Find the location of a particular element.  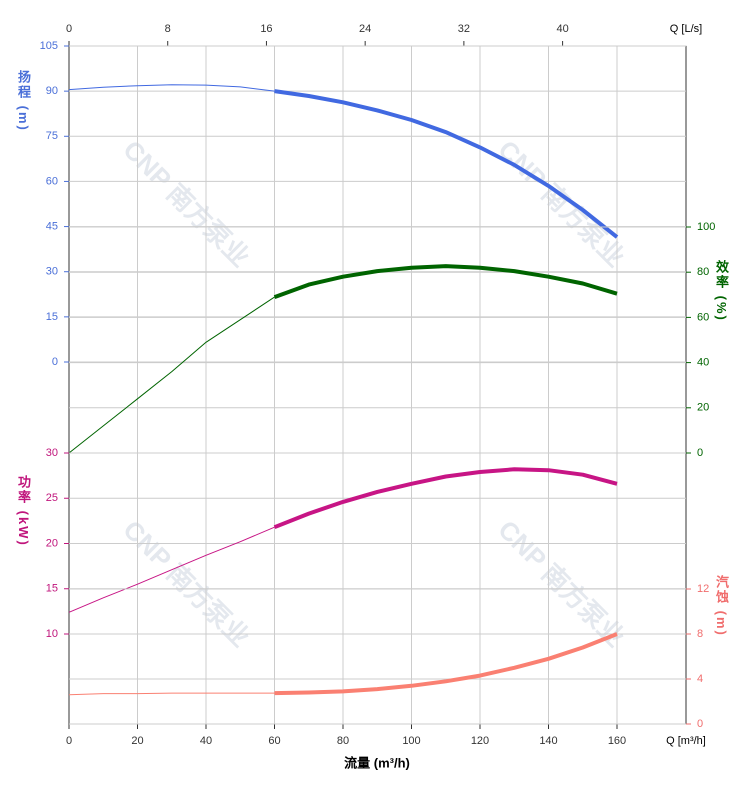

axis-title: 扬程 (m) is located at coordinates (23, 101).